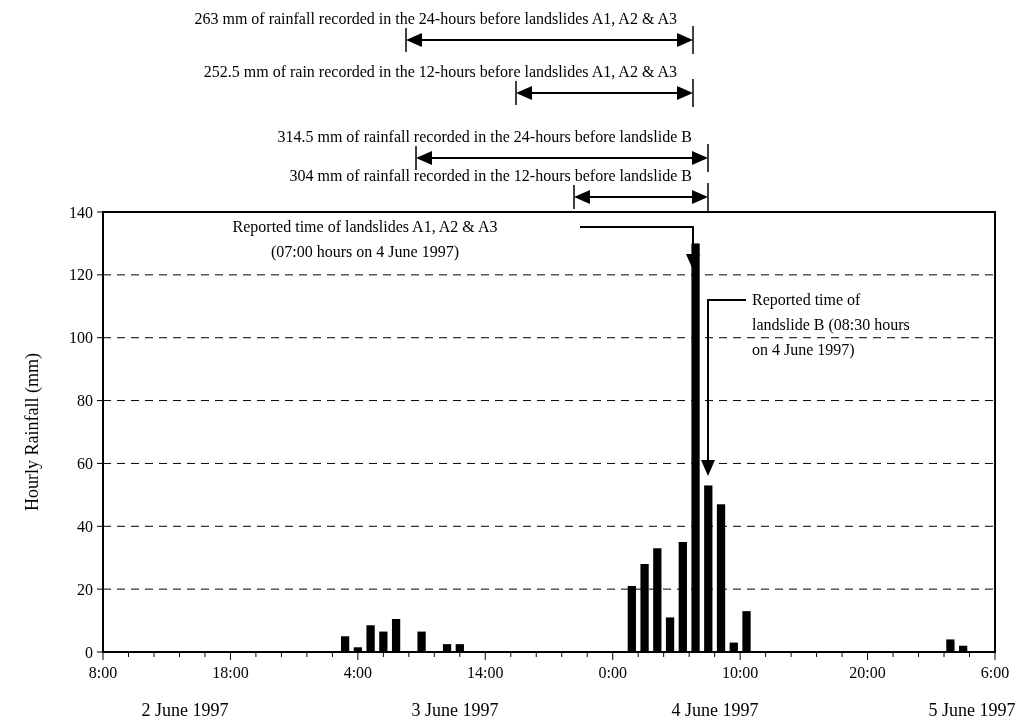  I want to click on y-tick-label: 80, so click(85, 401).